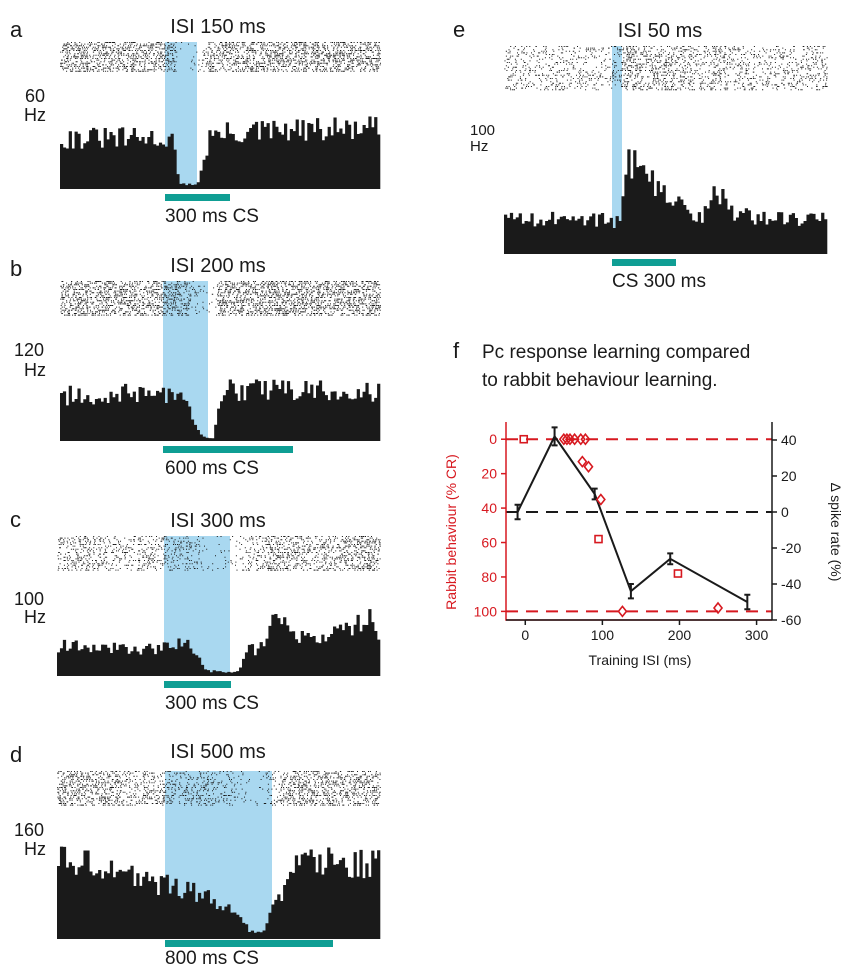  I want to click on panel-d-histogram-bars, so click(219, 892).